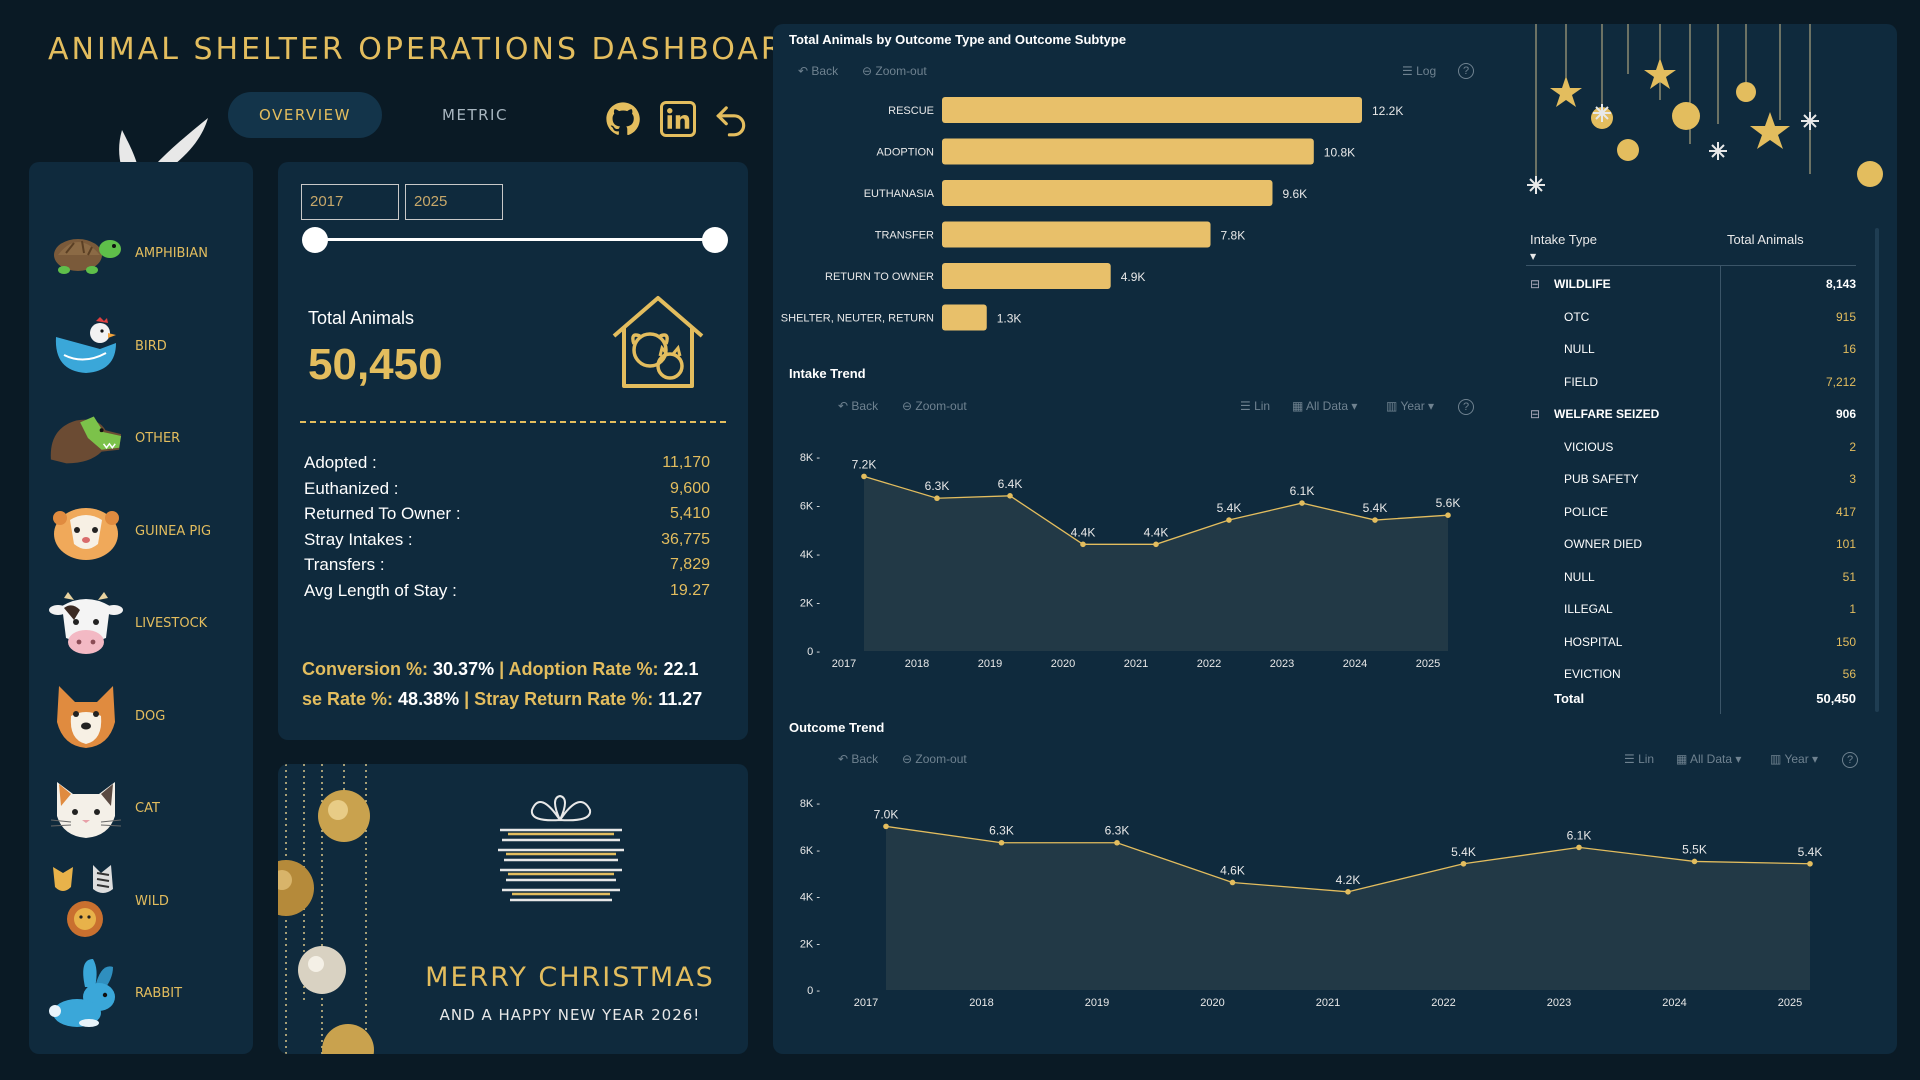 The image size is (1920, 1080). Describe the element at coordinates (1692, 674) in the screenshot. I see `matrix-row: EVICTION 56` at that location.